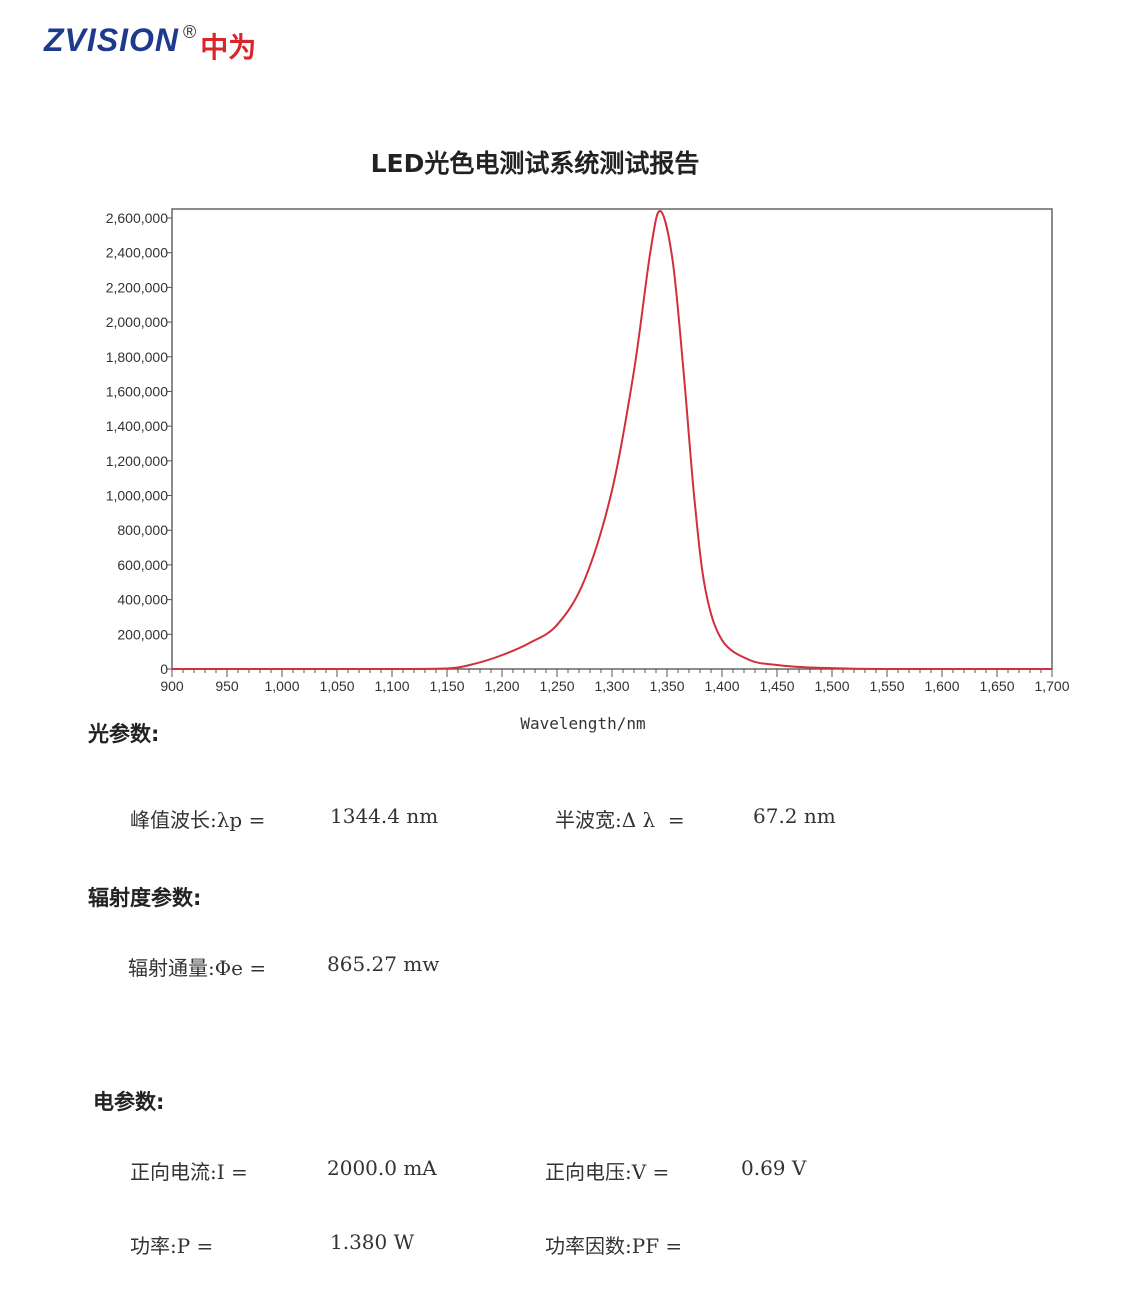 This screenshot has height=1294, width=1127. Describe the element at coordinates (384, 816) in the screenshot. I see `peak-value: 1344.4 nm` at that location.